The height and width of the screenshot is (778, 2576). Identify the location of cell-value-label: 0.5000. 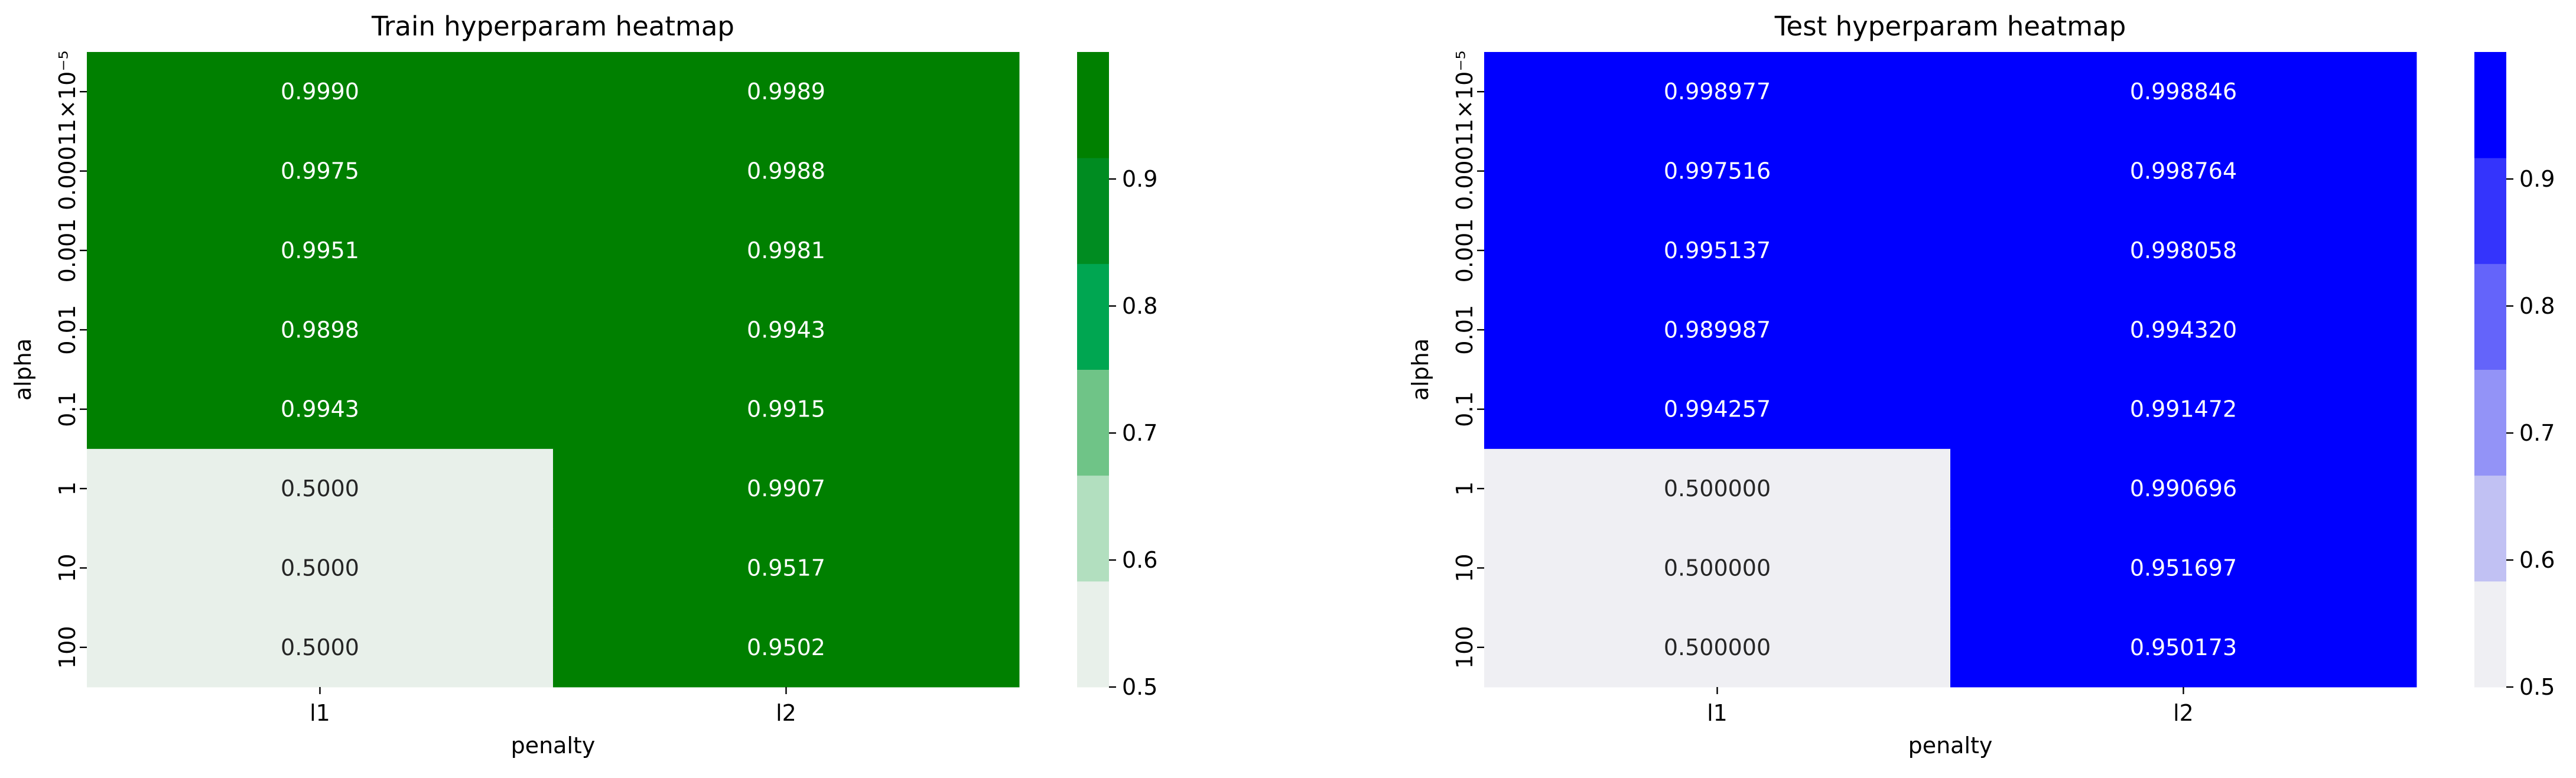
(320, 568).